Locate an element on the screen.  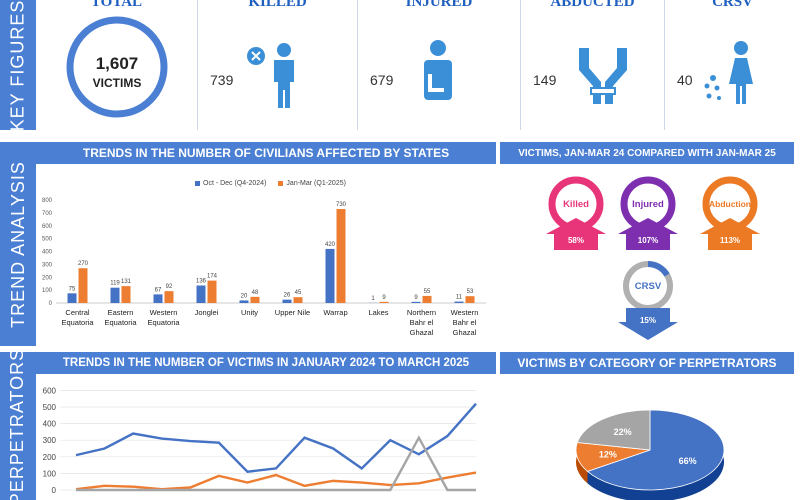
x-tick-label: Jonglei is located at coordinates (207, 312).